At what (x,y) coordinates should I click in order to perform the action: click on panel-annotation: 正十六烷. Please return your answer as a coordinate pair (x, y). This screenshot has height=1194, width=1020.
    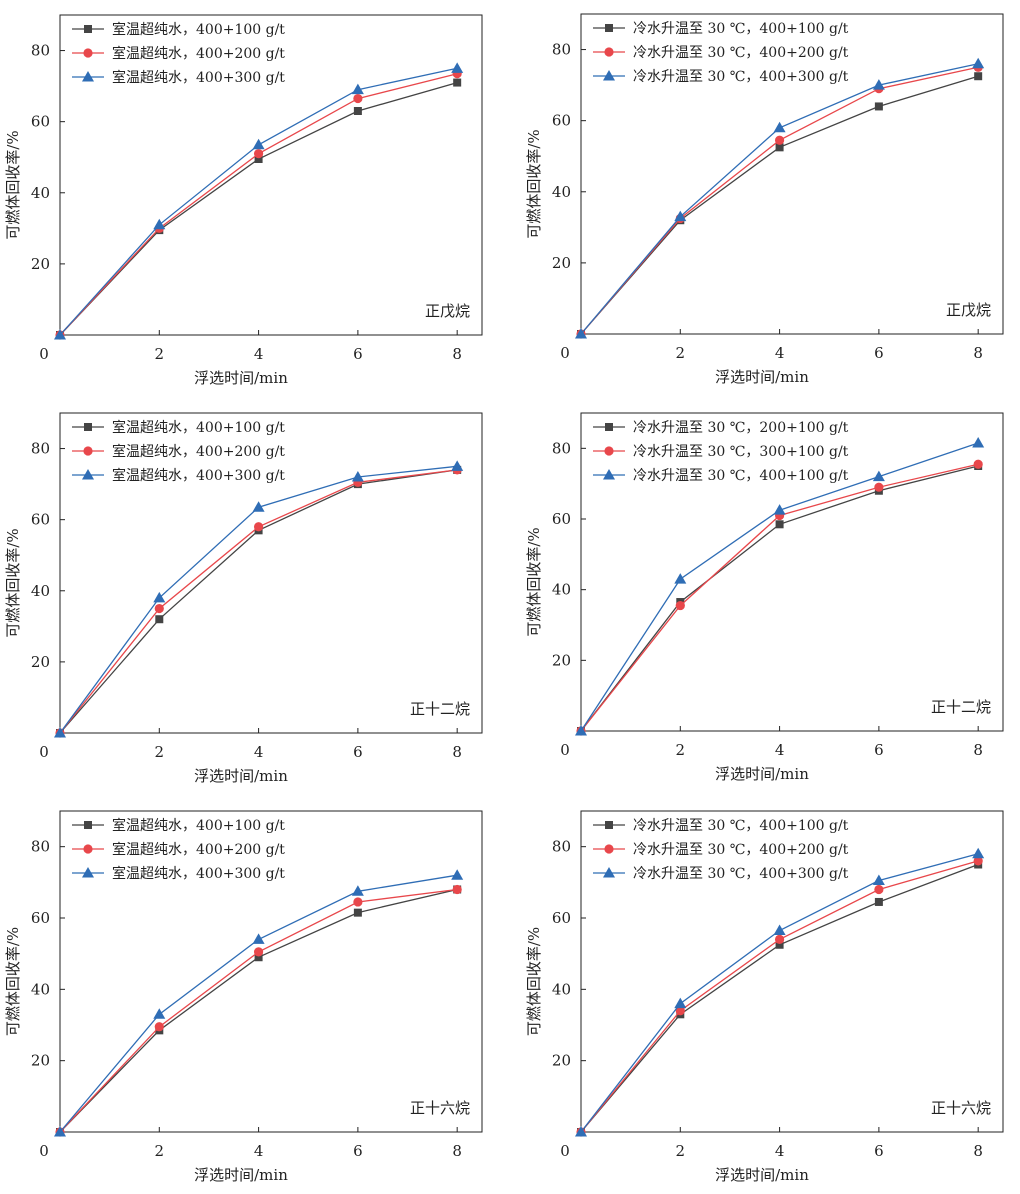
    Looking at the image, I should click on (440, 1108).